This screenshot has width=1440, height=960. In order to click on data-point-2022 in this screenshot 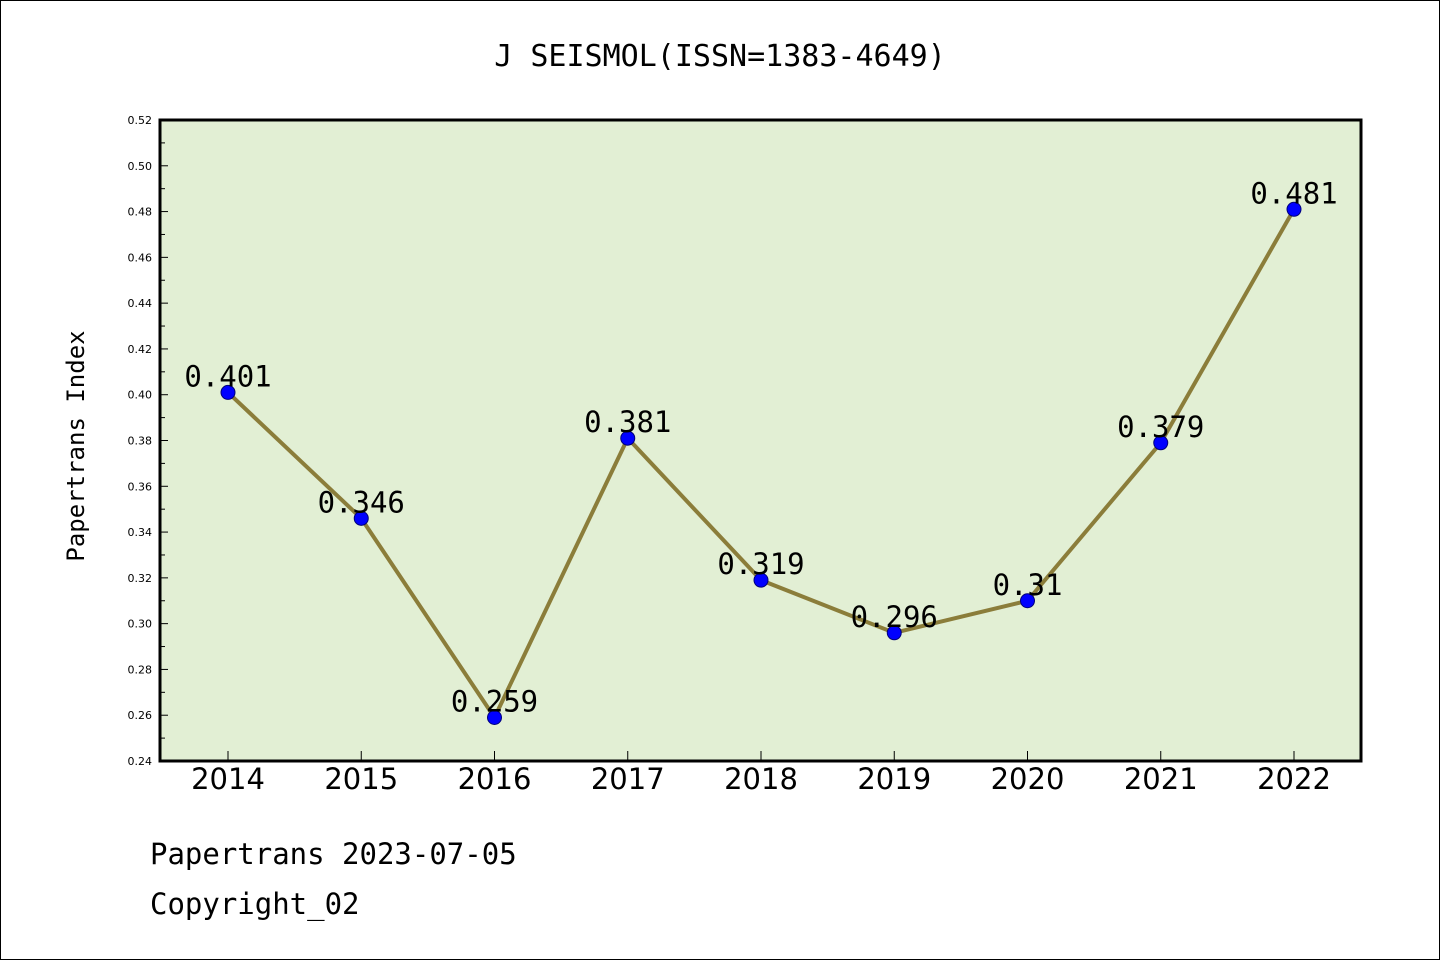, I will do `click(1294, 209)`.